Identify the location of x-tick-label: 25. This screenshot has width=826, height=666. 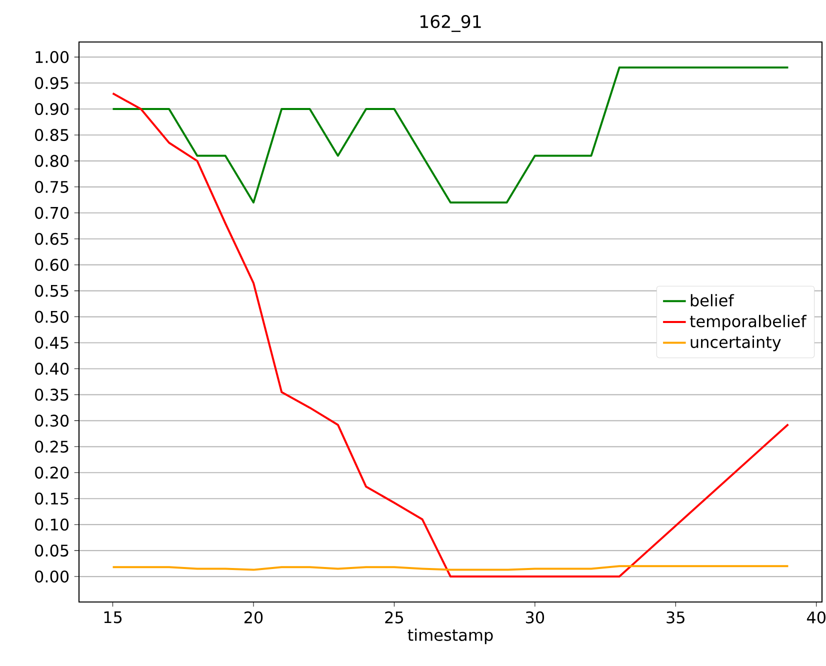
(394, 617).